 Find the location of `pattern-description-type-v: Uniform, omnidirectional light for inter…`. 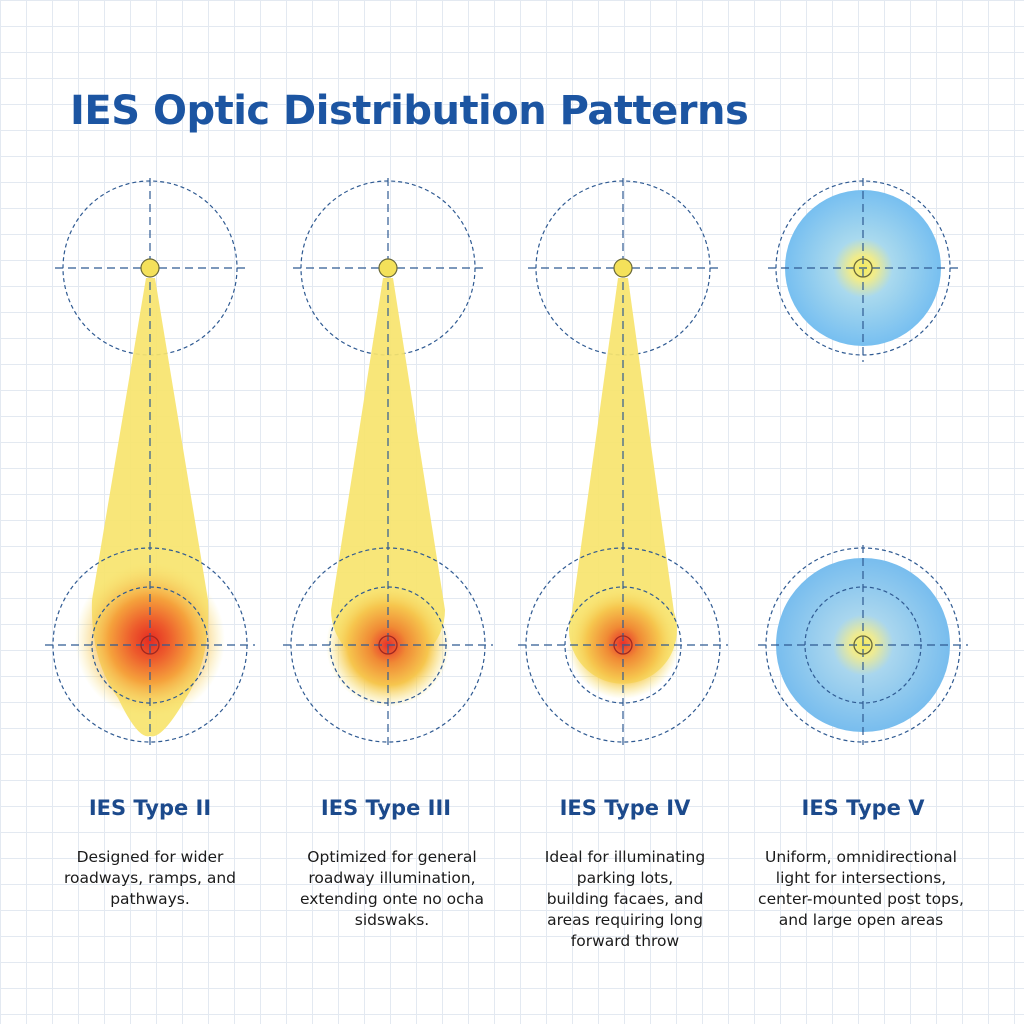

pattern-description-type-v: Uniform, omnidirectional light for inter… is located at coordinates (861, 889).